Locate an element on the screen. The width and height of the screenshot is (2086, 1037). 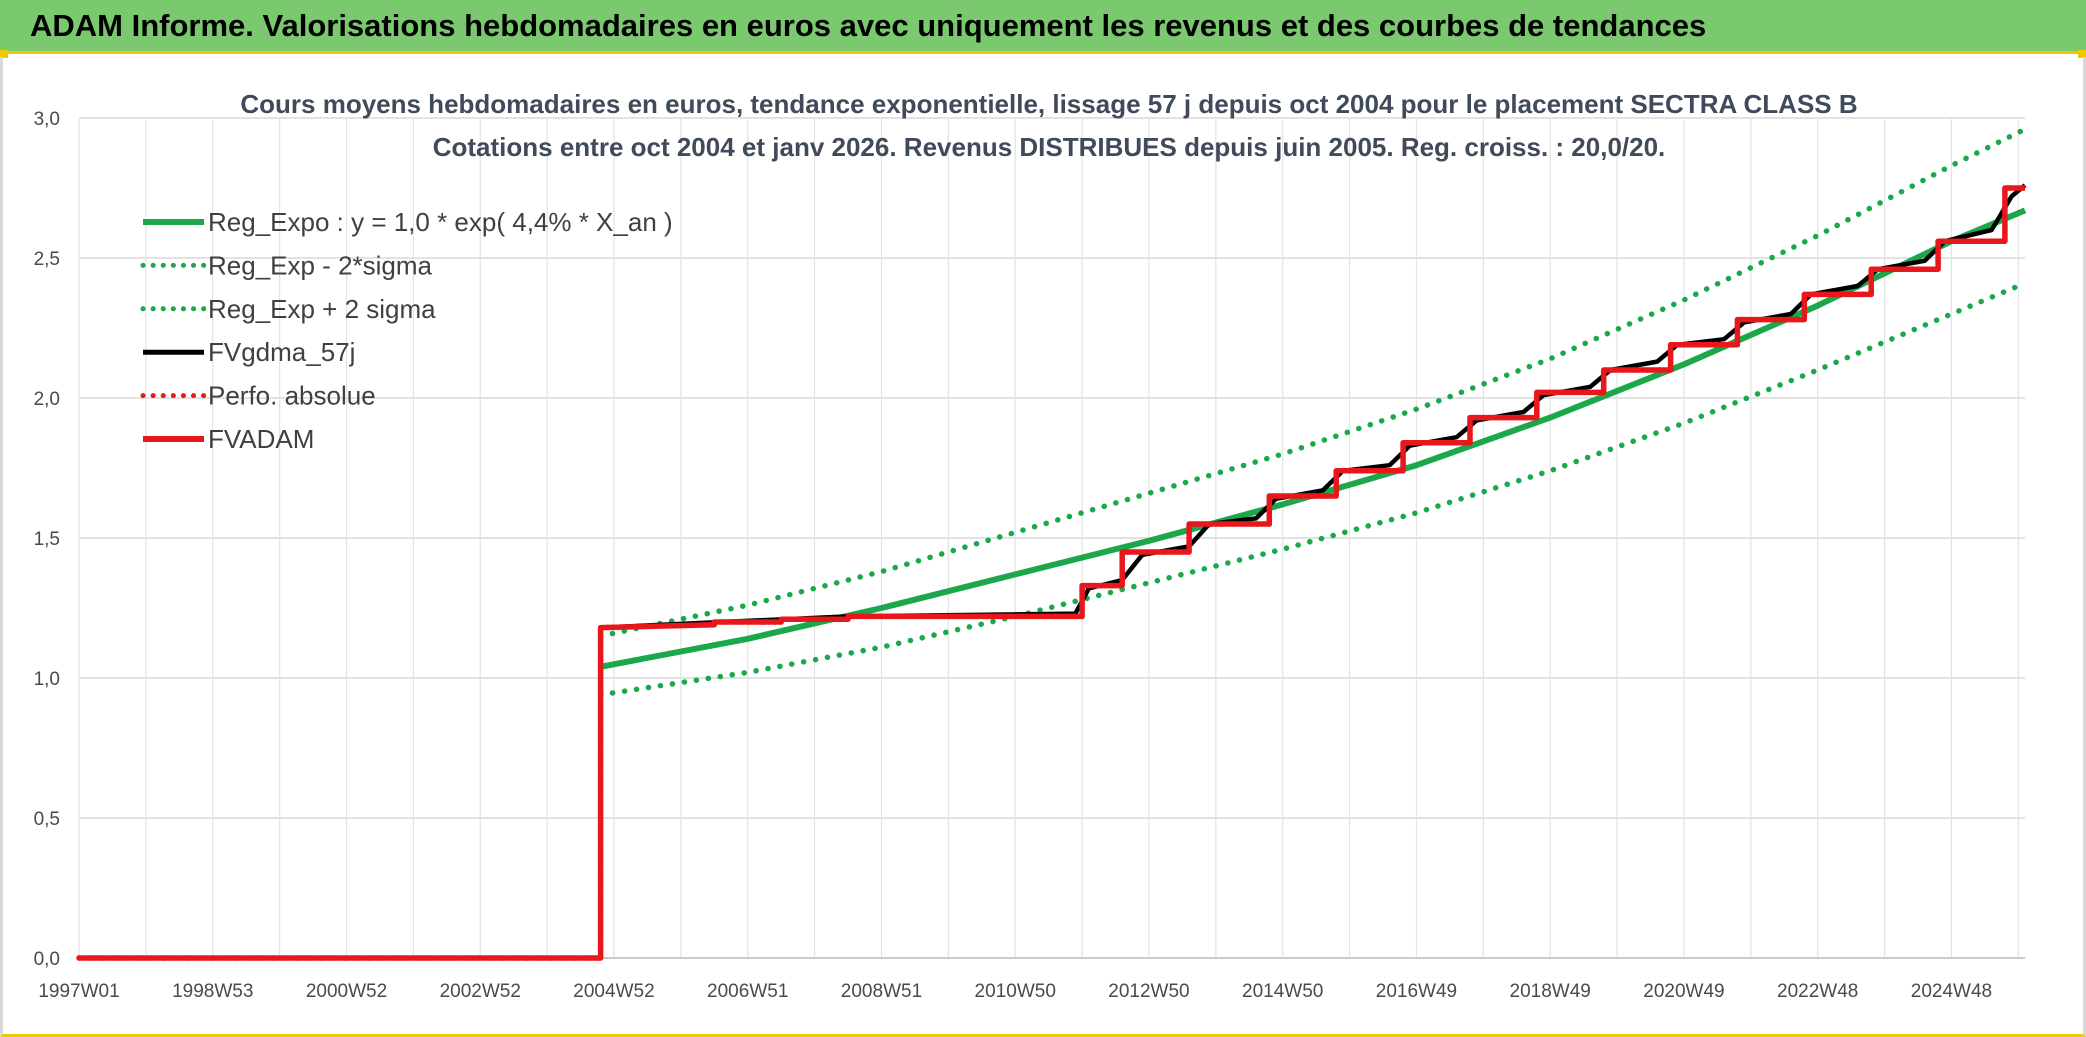
y-tick-label: 3,0 is located at coordinates (47, 119).